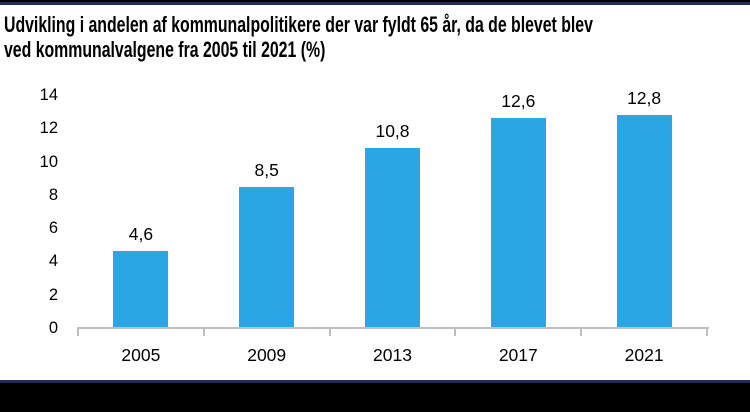  What do you see at coordinates (141, 289) in the screenshot?
I see `bar-2005` at bounding box center [141, 289].